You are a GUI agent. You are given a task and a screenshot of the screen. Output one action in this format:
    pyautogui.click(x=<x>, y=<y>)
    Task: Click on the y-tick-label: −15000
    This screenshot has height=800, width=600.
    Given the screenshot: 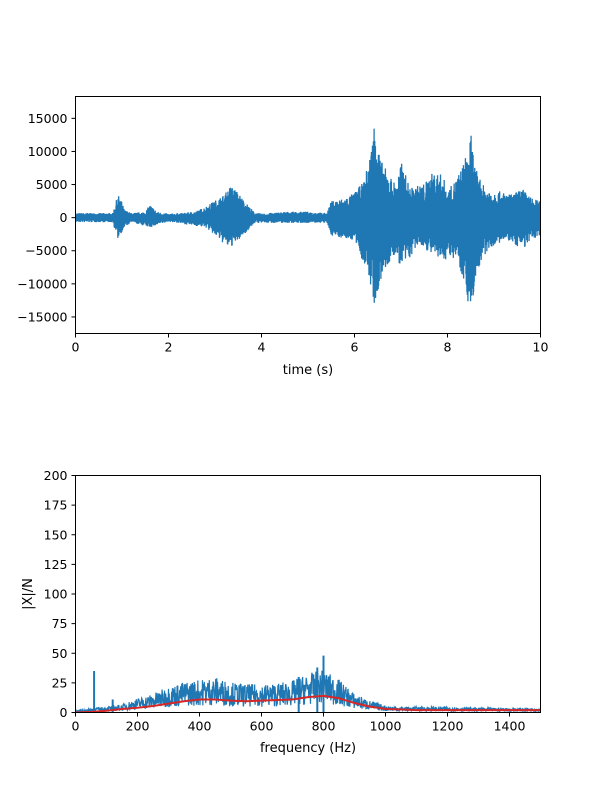 What is the action you would take?
    pyautogui.click(x=42, y=316)
    